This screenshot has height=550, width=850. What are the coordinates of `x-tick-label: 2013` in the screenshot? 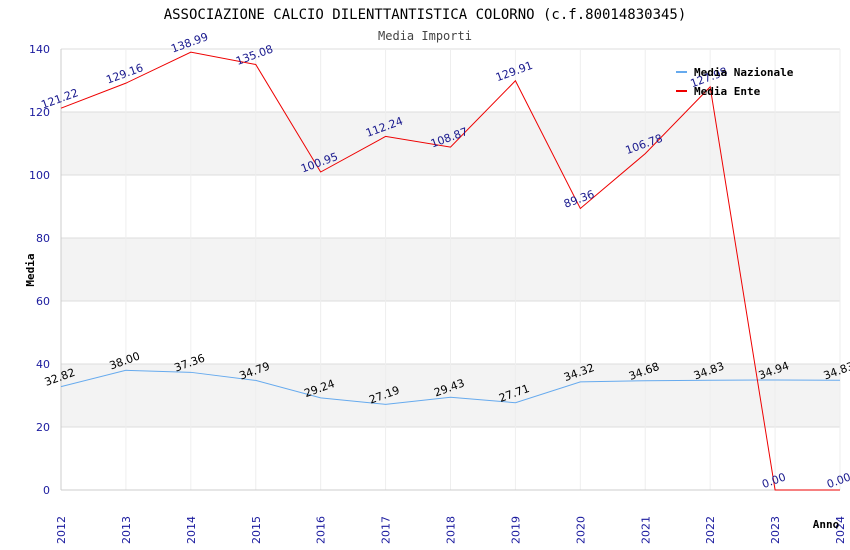 It's located at (126, 530).